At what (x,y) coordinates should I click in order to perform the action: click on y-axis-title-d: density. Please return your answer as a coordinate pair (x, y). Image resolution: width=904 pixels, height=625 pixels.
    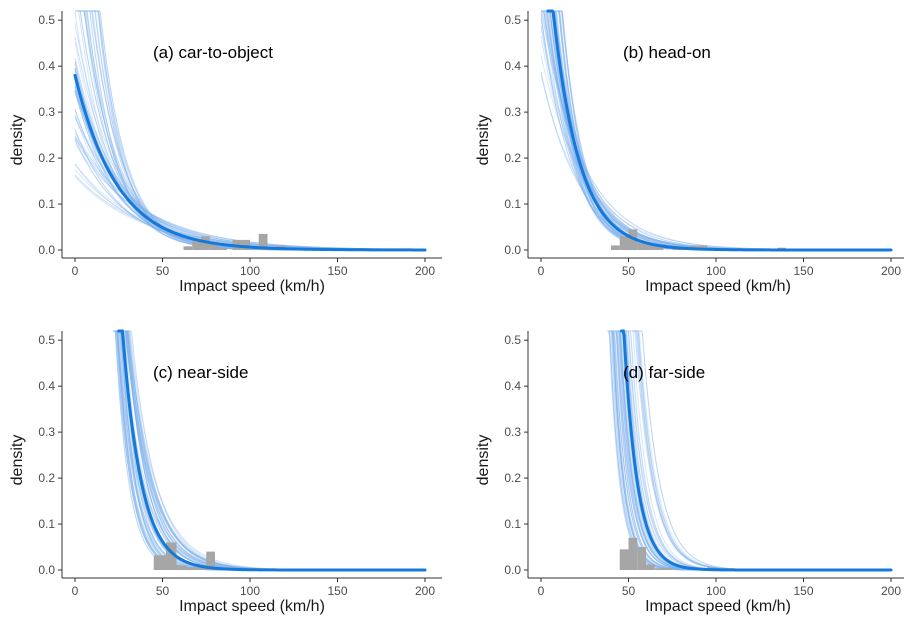
    Looking at the image, I should click on (483, 460).